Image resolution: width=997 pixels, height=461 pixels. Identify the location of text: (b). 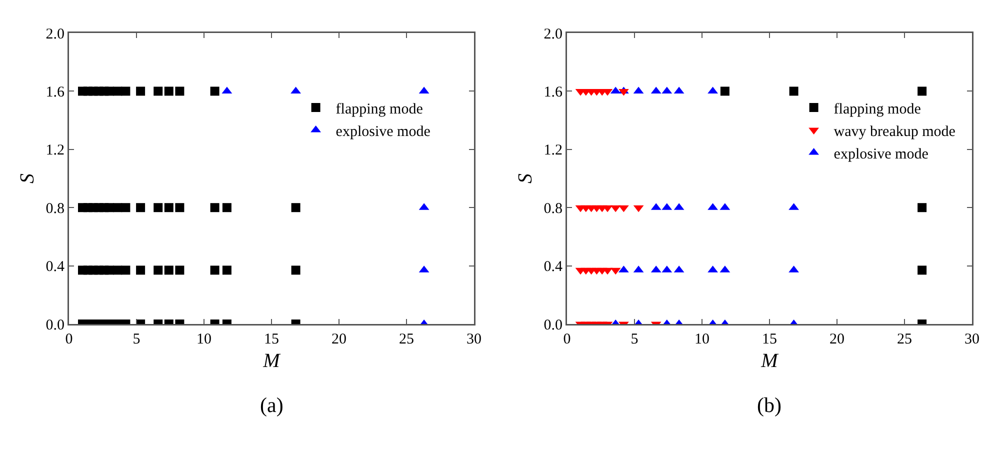
(769, 405).